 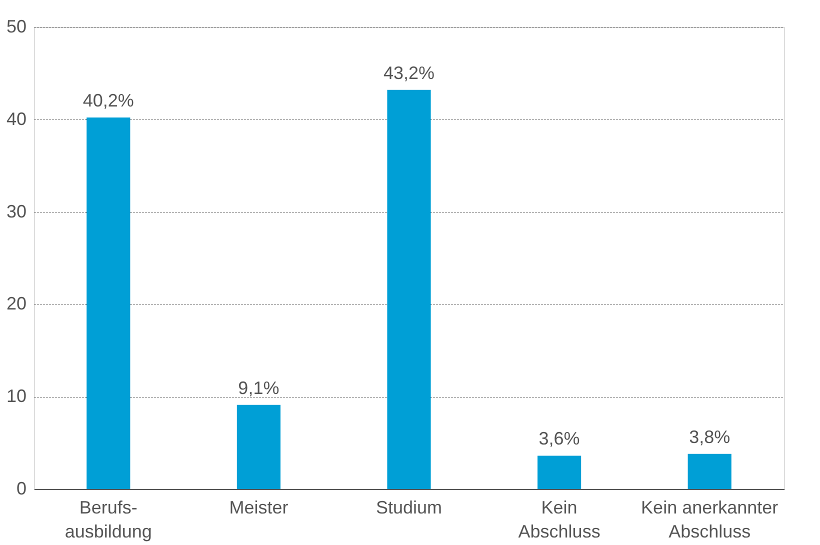 What do you see at coordinates (709, 520) in the screenshot?
I see `x-tick-label: Kein anerkannter Abschluss` at bounding box center [709, 520].